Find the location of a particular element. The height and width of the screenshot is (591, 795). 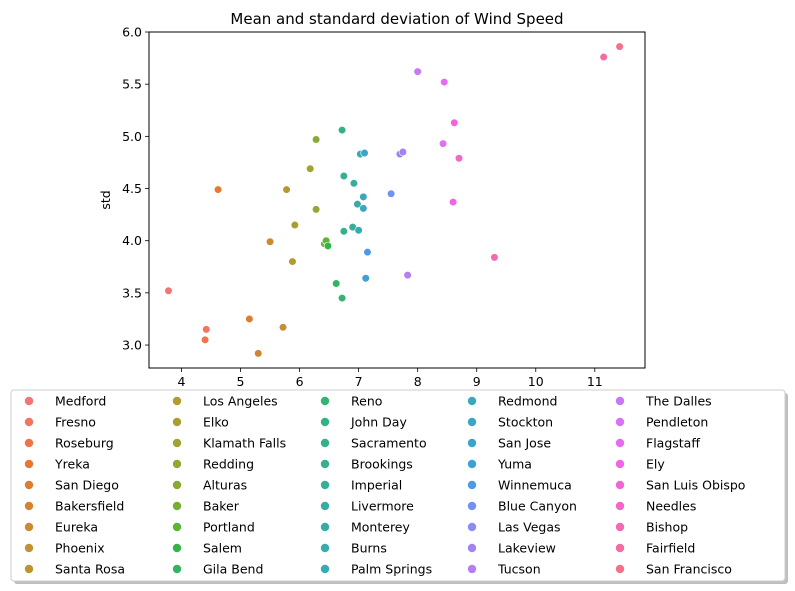

legend-label: Lakeview is located at coordinates (527, 548).